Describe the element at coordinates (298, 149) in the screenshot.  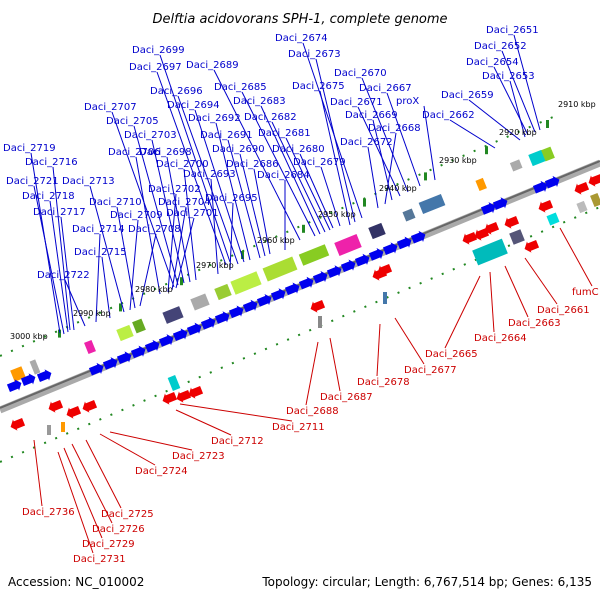
I see `forward-gene-label: Daci_2680` at that location.